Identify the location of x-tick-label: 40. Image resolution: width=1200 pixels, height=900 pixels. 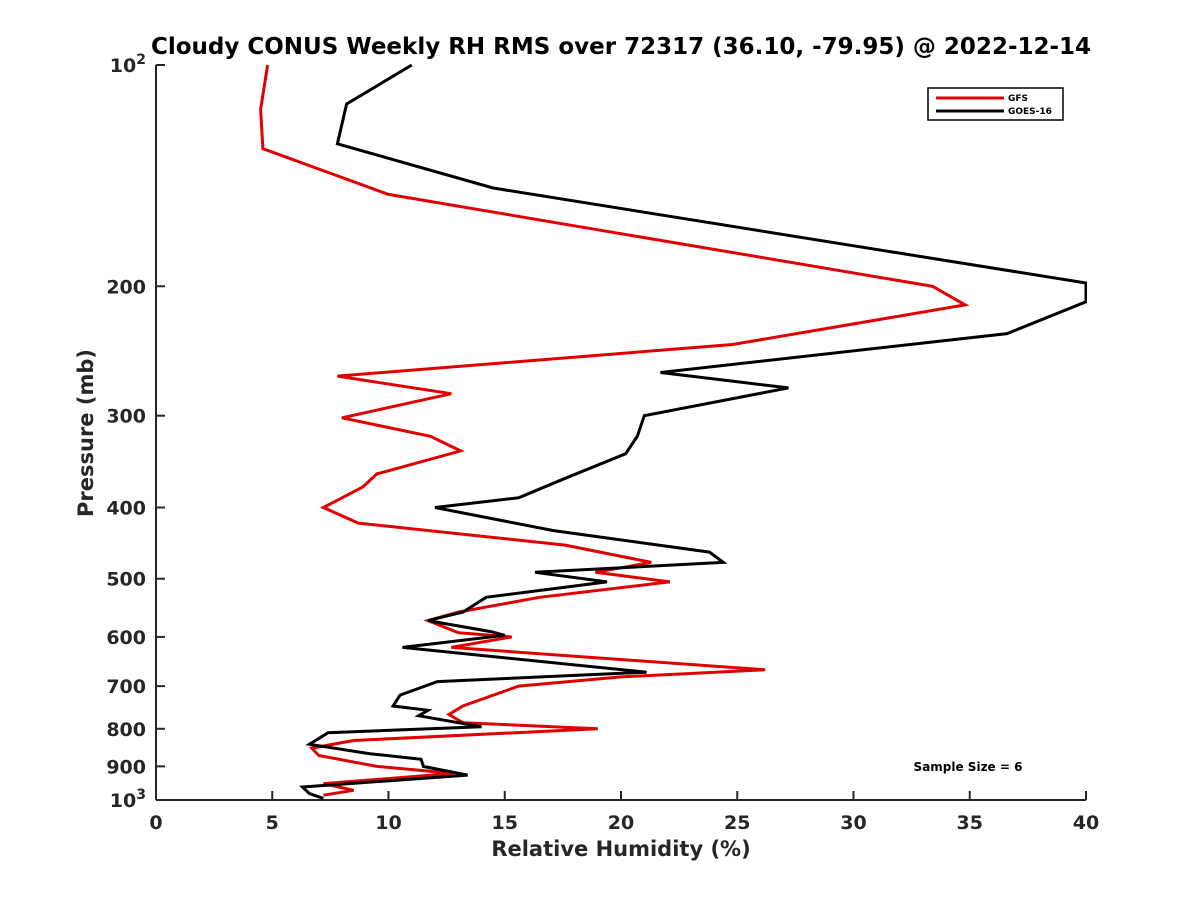
(1086, 823).